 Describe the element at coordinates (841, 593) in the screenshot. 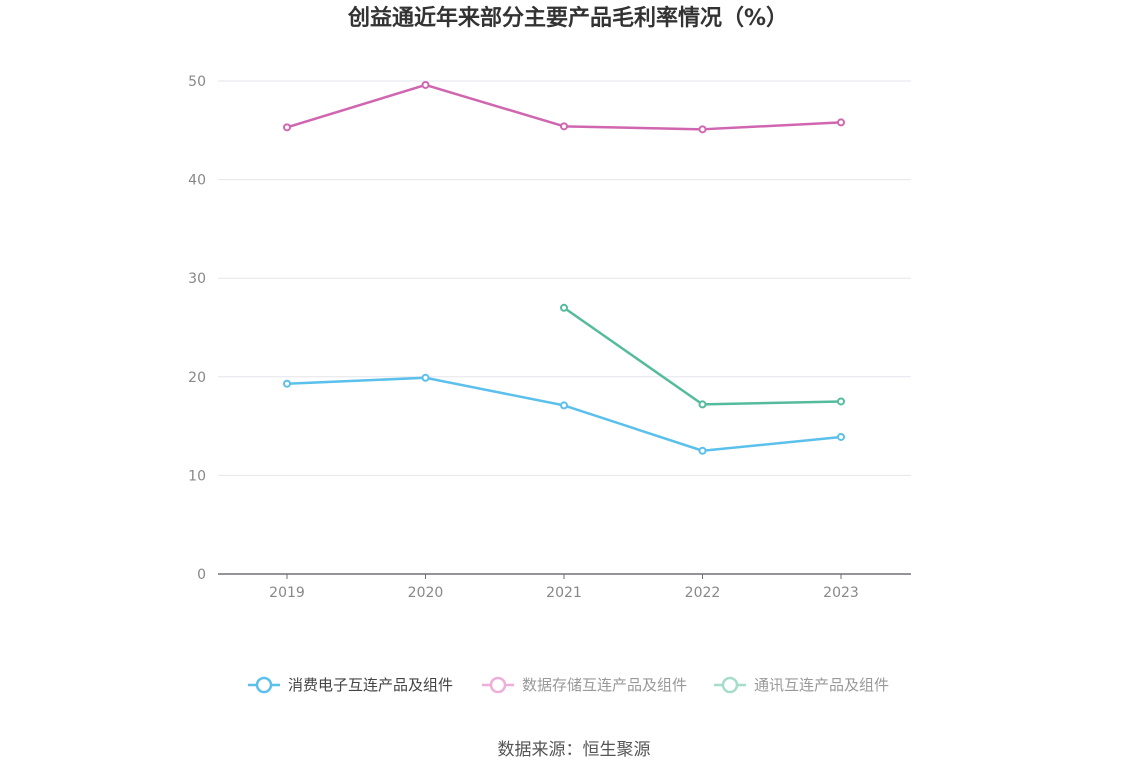

I see `x-tick-label: 2023` at that location.